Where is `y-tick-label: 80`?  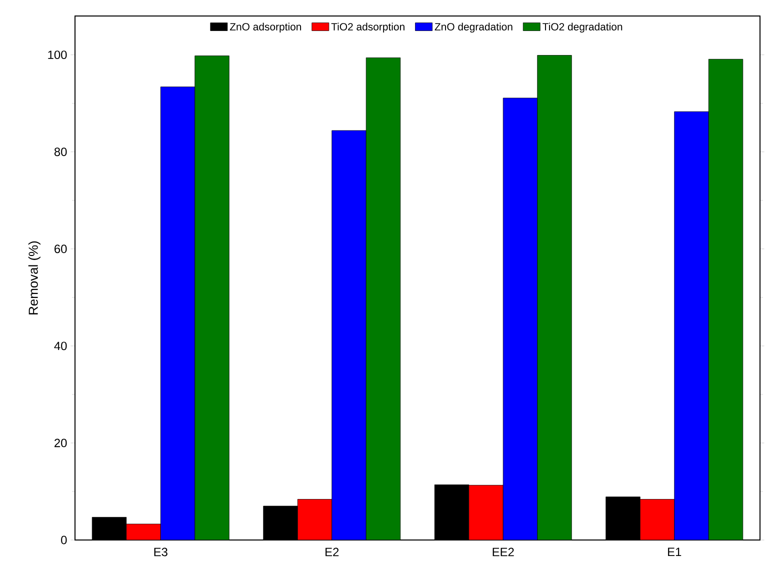 y-tick-label: 80 is located at coordinates (60, 152).